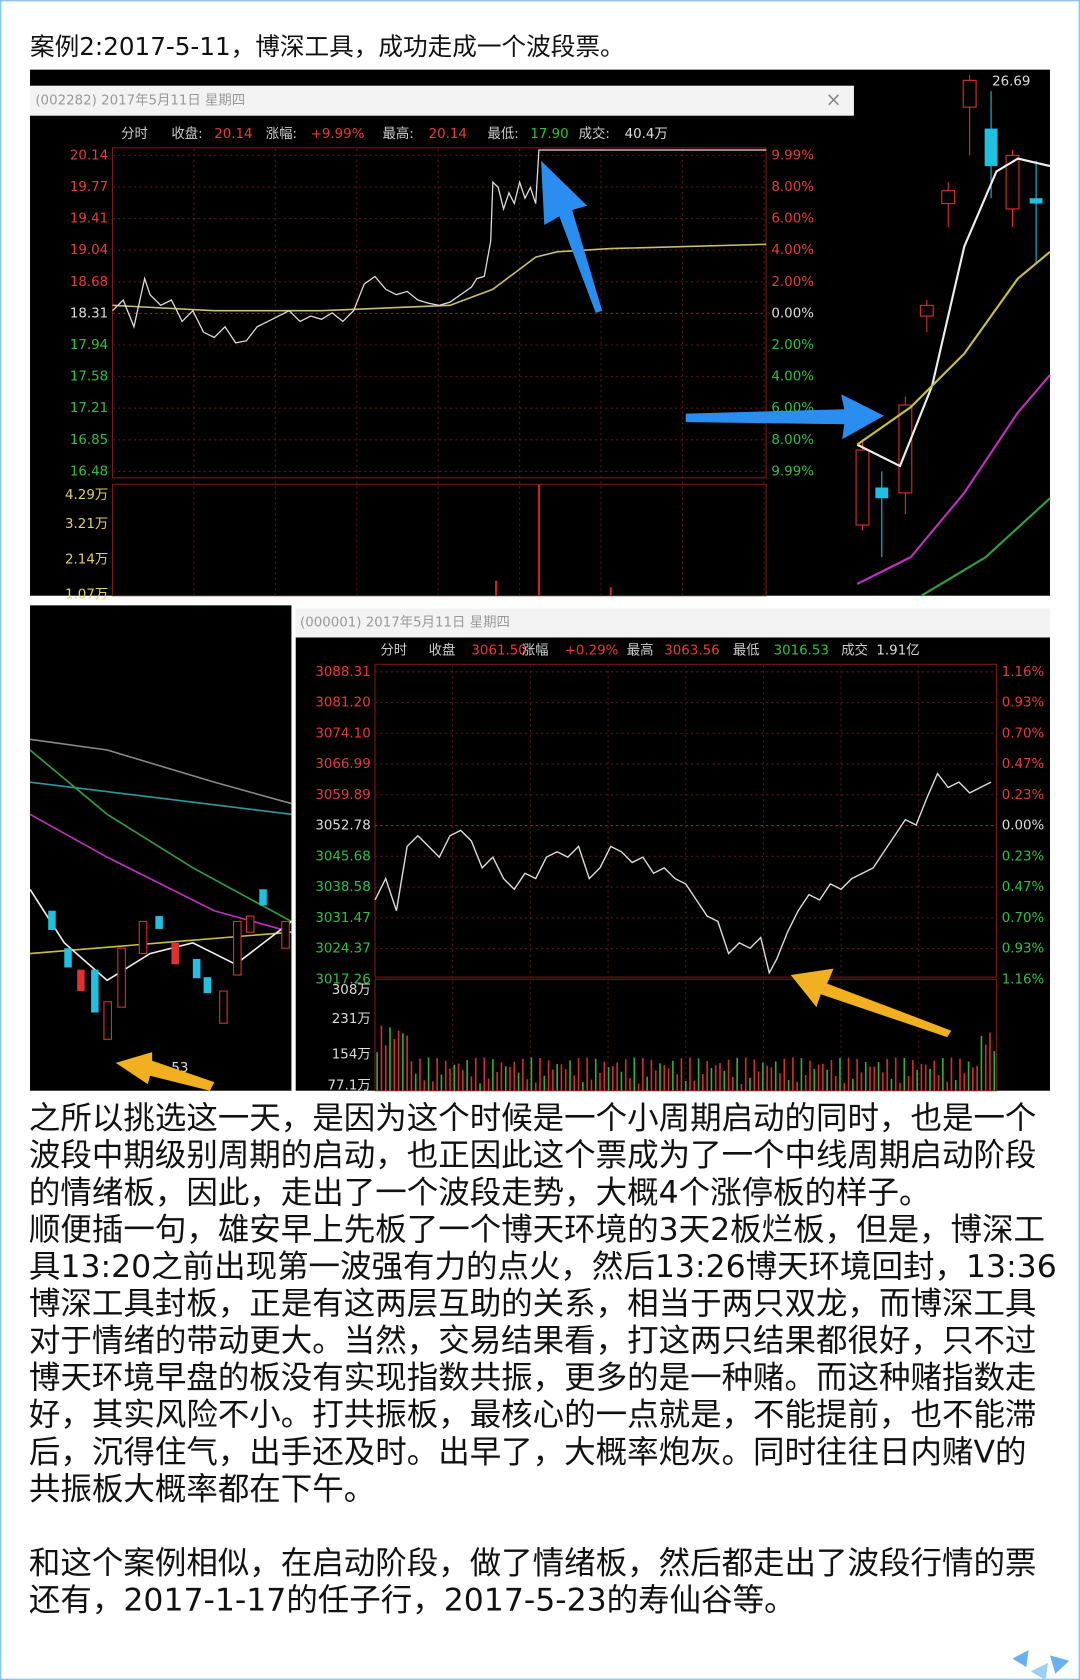  I want to click on header-text: 涨幅:, so click(281, 134).